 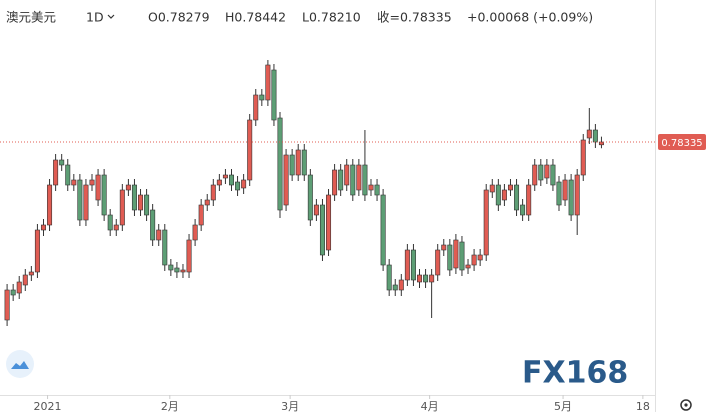 I want to click on x-tick-label: 18, so click(x=643, y=406).